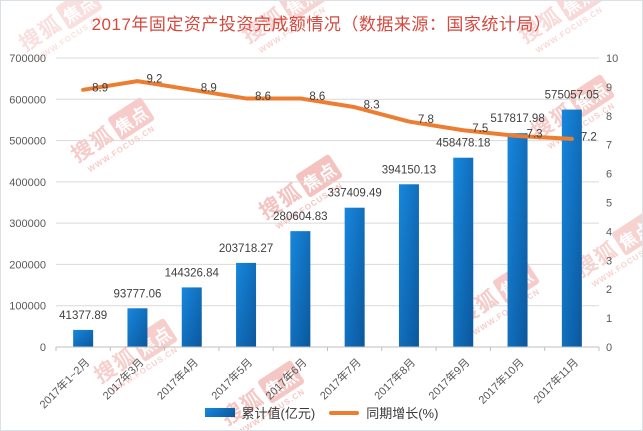 The height and width of the screenshot is (431, 643). What do you see at coordinates (177, 378) in the screenshot?
I see `x-category-label: 2017年4月` at bounding box center [177, 378].